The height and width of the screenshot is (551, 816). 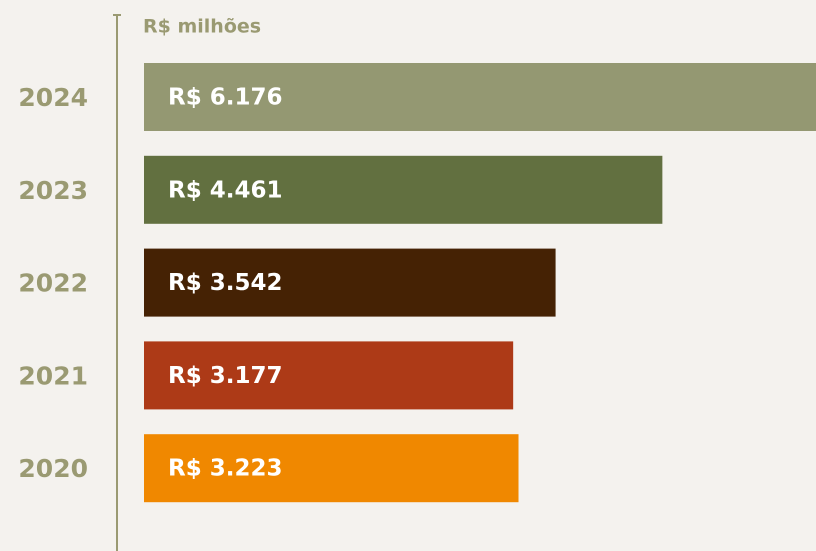 What do you see at coordinates (225, 98) in the screenshot?
I see `value-label: R$ 6.176` at bounding box center [225, 98].